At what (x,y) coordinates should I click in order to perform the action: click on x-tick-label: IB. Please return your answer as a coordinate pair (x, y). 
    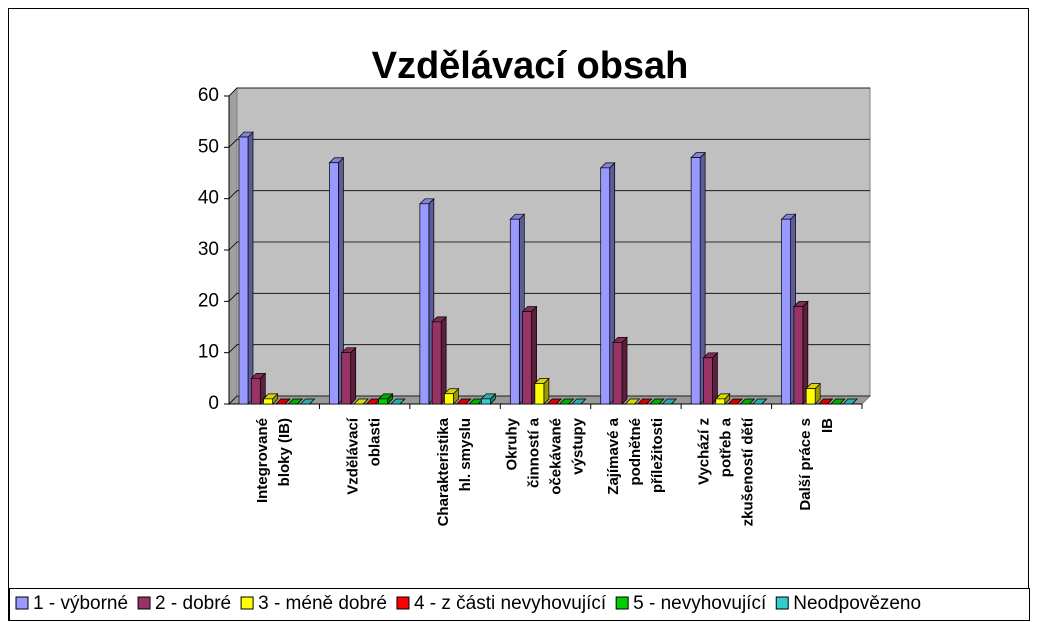
    Looking at the image, I should click on (827, 425).